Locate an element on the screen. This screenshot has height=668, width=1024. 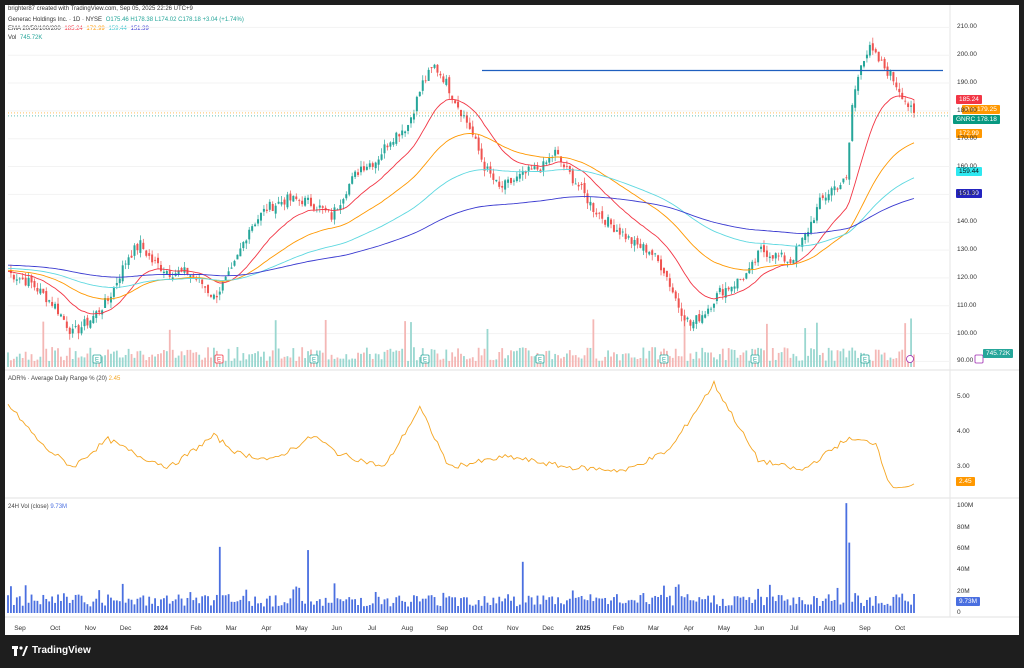
vol-legend: Vol 745.72K is located at coordinates (26, 38).